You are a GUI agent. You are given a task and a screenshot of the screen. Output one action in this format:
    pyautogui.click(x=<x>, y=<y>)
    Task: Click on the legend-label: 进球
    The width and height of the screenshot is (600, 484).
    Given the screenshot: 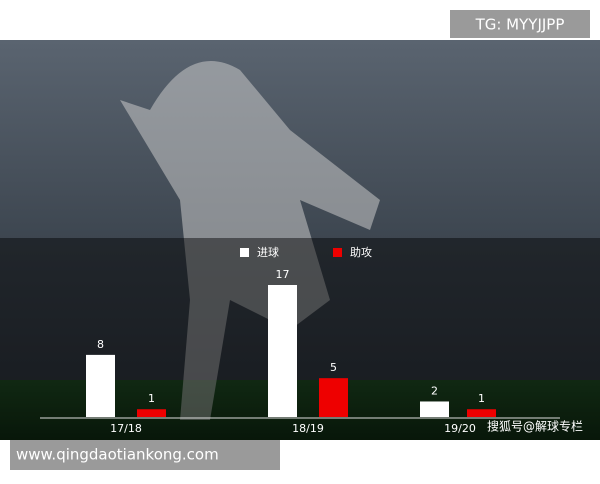 What is the action you would take?
    pyautogui.click(x=268, y=252)
    